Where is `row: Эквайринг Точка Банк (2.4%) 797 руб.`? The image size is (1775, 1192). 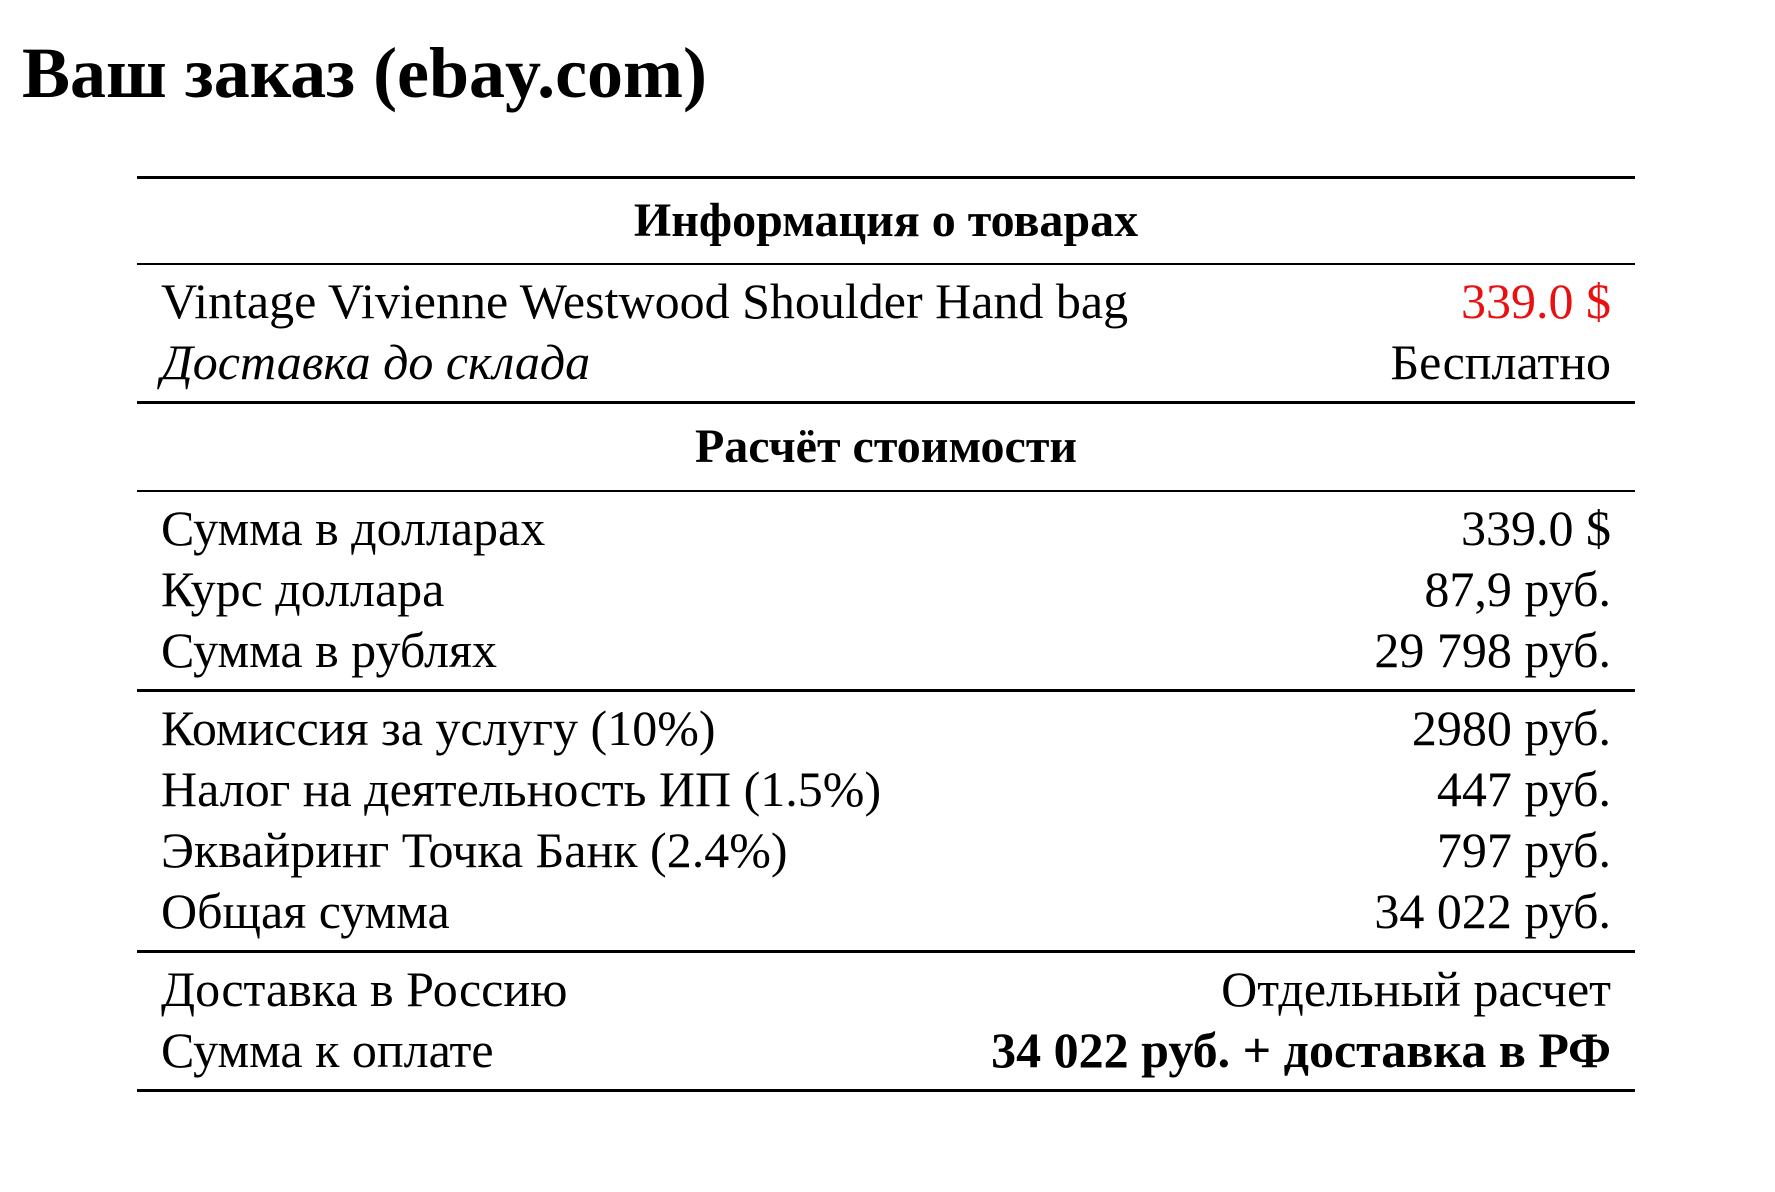 row: Эквайринг Точка Банк (2.4%) 797 руб. is located at coordinates (886, 850).